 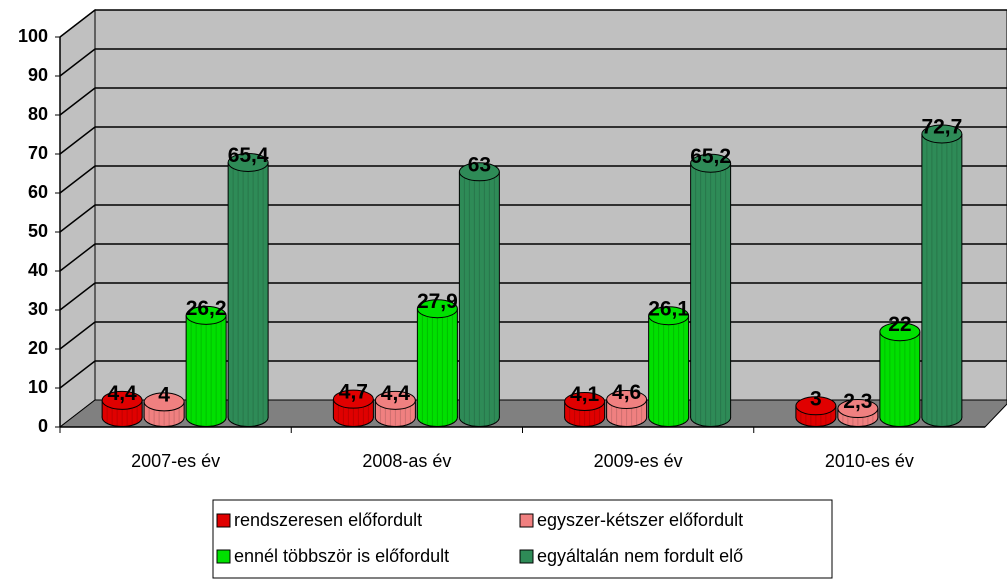 I want to click on data-label: 3, so click(x=816, y=398).